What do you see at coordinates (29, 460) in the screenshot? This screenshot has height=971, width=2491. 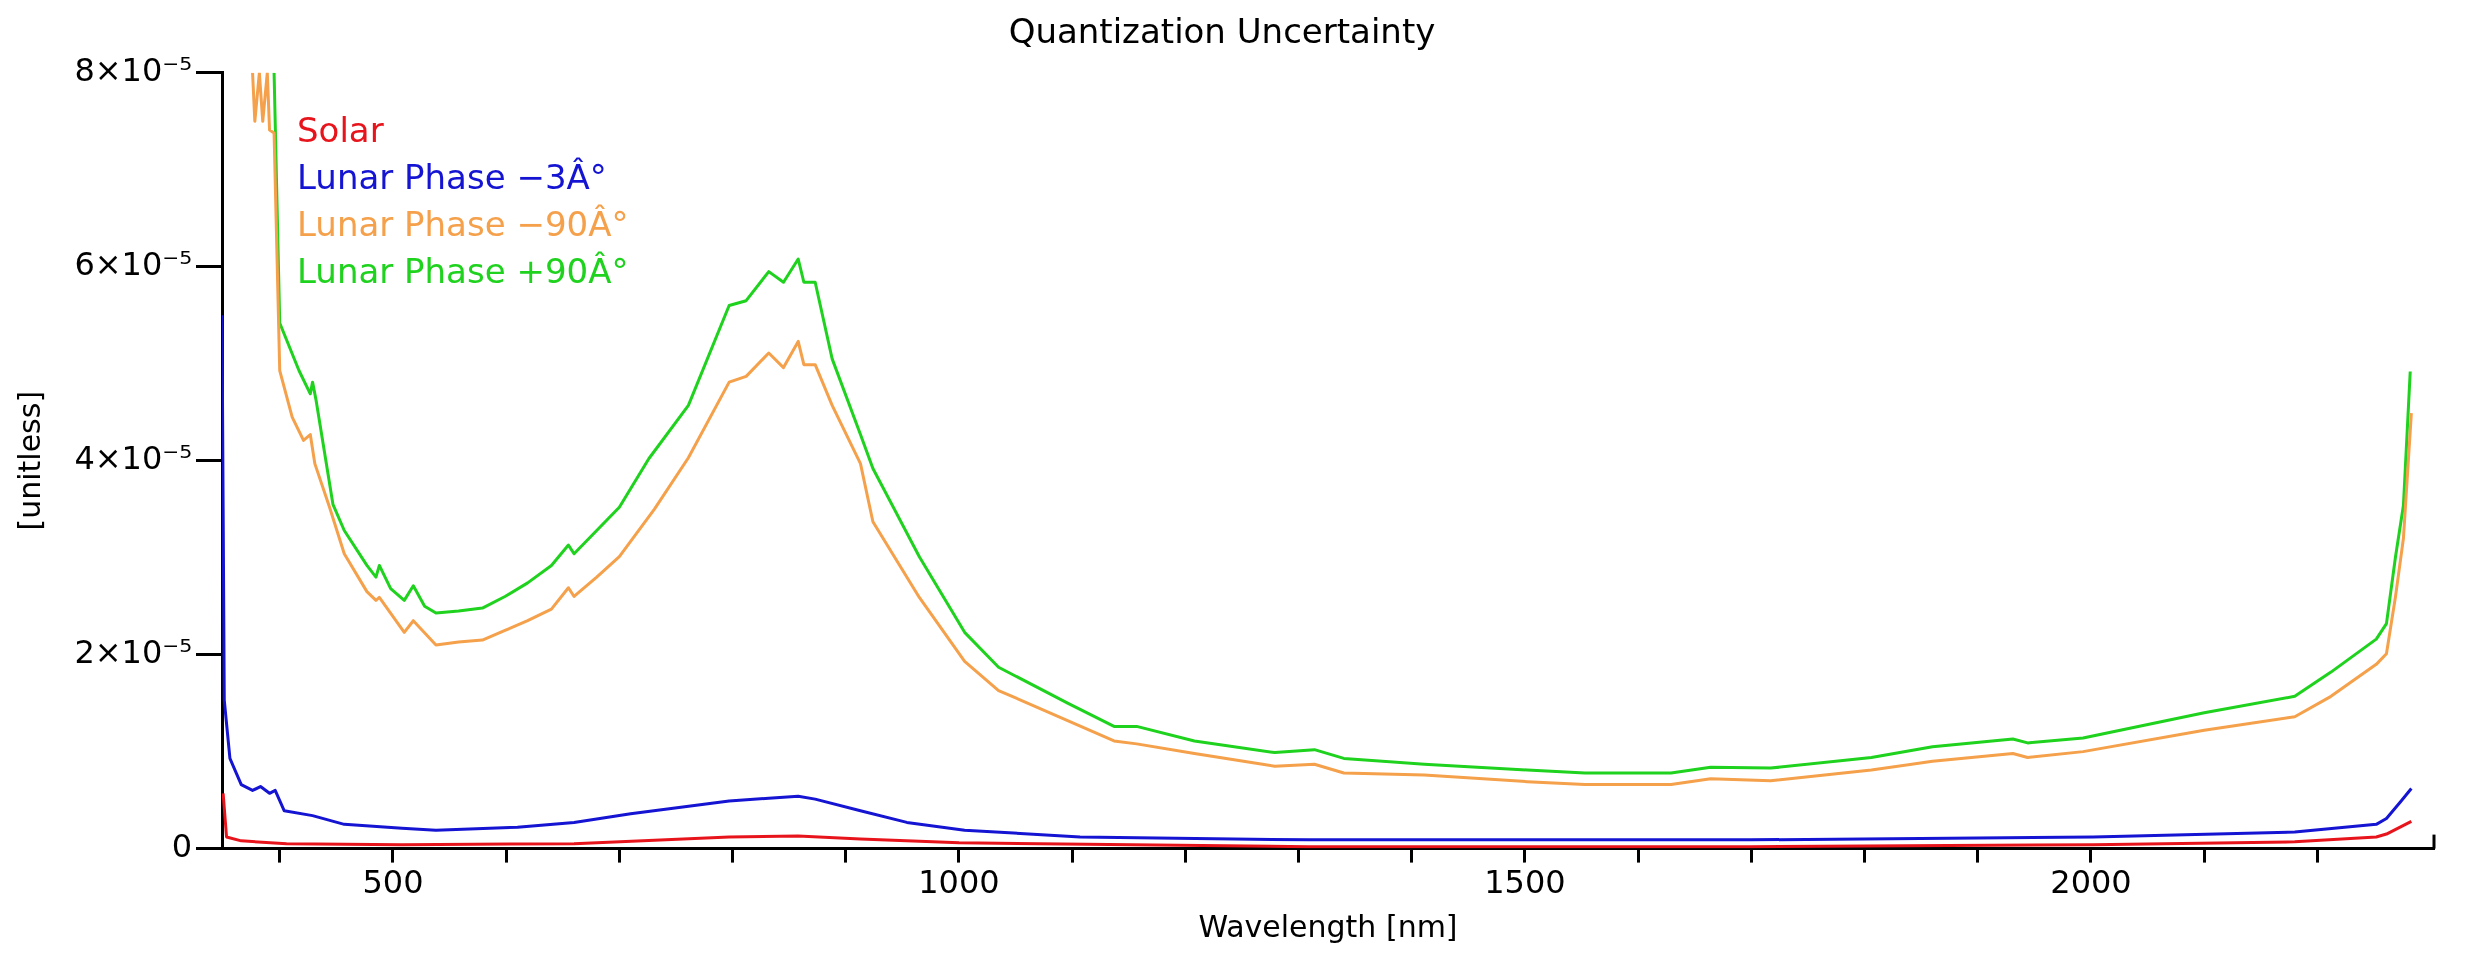 I see `y-axis-title: [unitless]` at bounding box center [29, 460].